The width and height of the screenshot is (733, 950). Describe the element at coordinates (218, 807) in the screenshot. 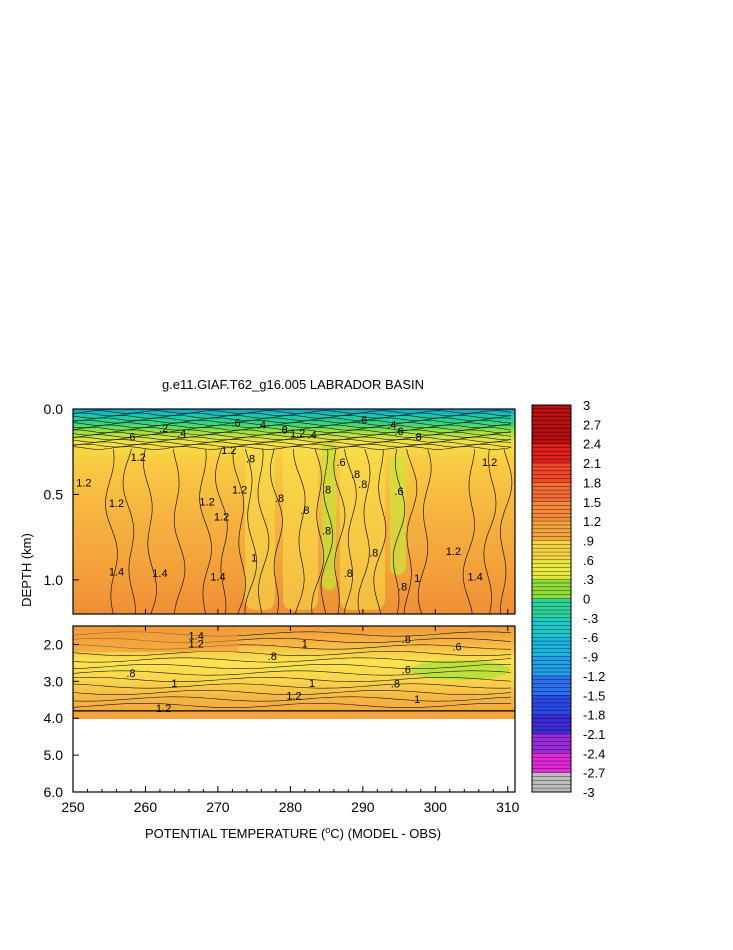

I see `x-tick-label: 270` at that location.